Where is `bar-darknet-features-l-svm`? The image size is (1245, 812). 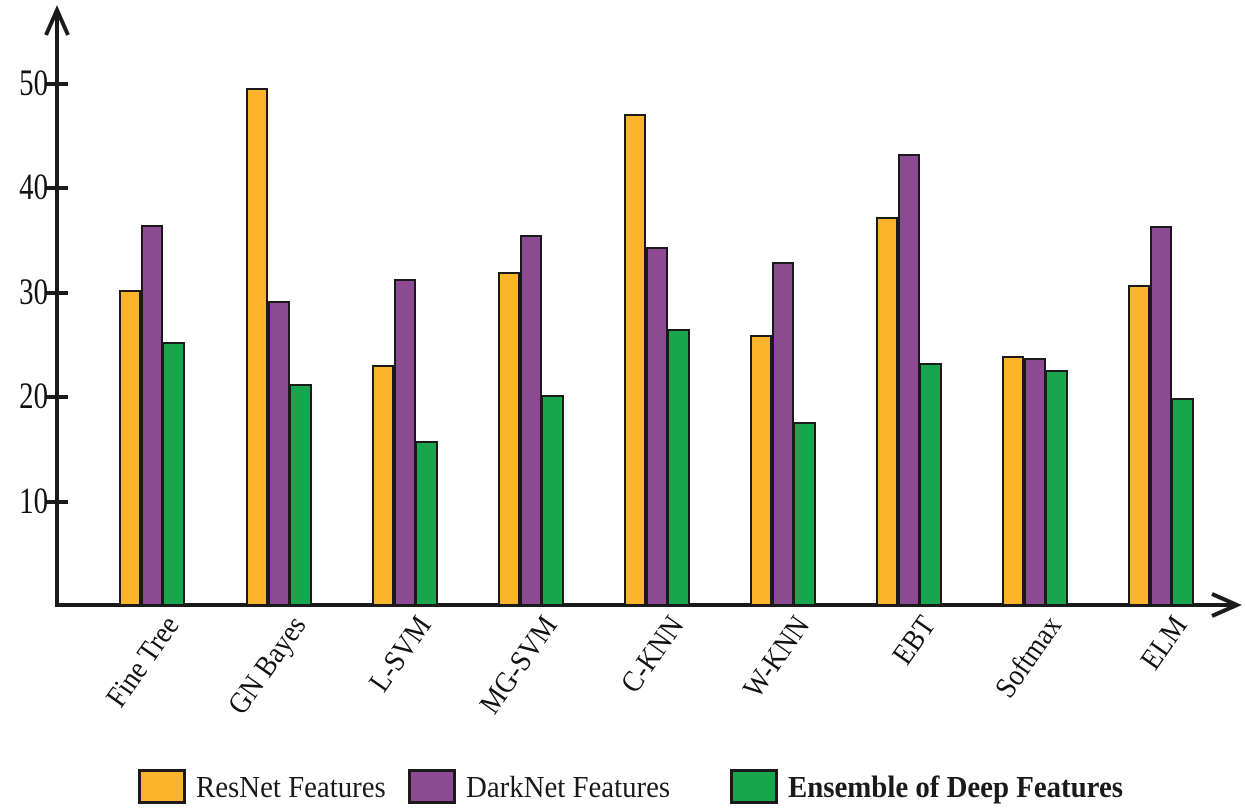 bar-darknet-features-l-svm is located at coordinates (404, 442).